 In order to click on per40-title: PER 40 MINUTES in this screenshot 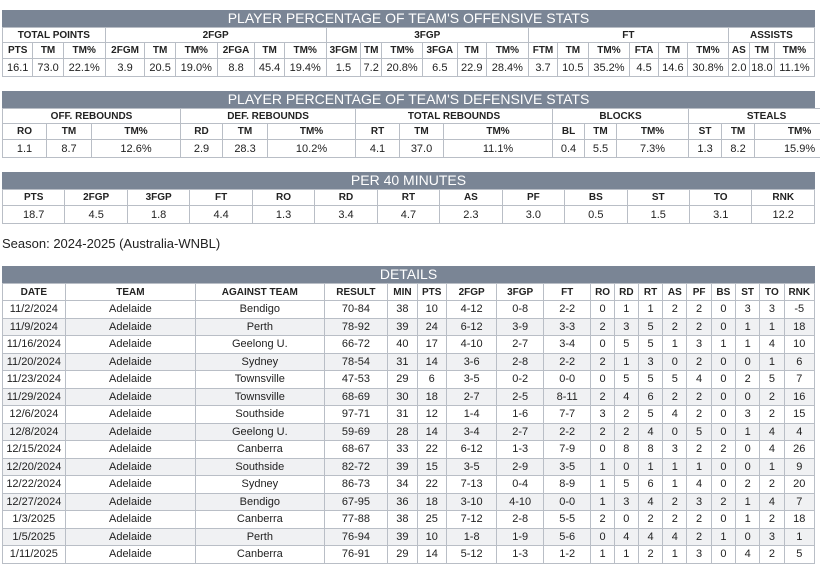, I will do `click(408, 180)`.